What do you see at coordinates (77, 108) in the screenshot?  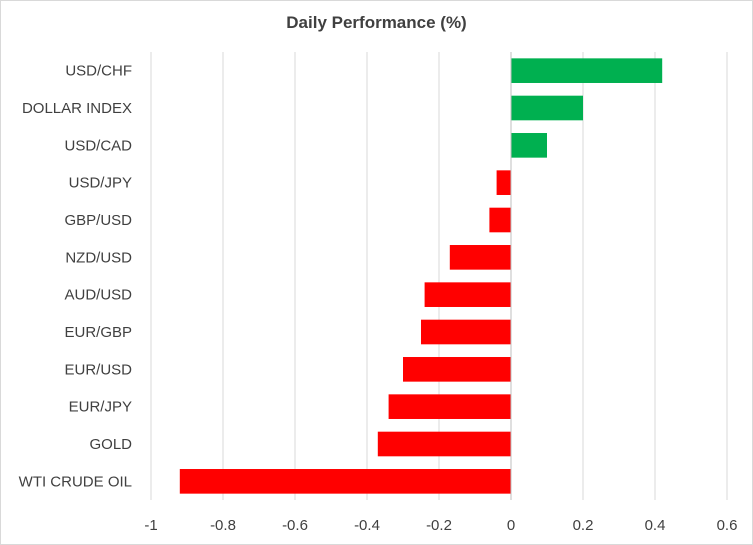 I see `category-label: DOLLAR INDEX` at bounding box center [77, 108].